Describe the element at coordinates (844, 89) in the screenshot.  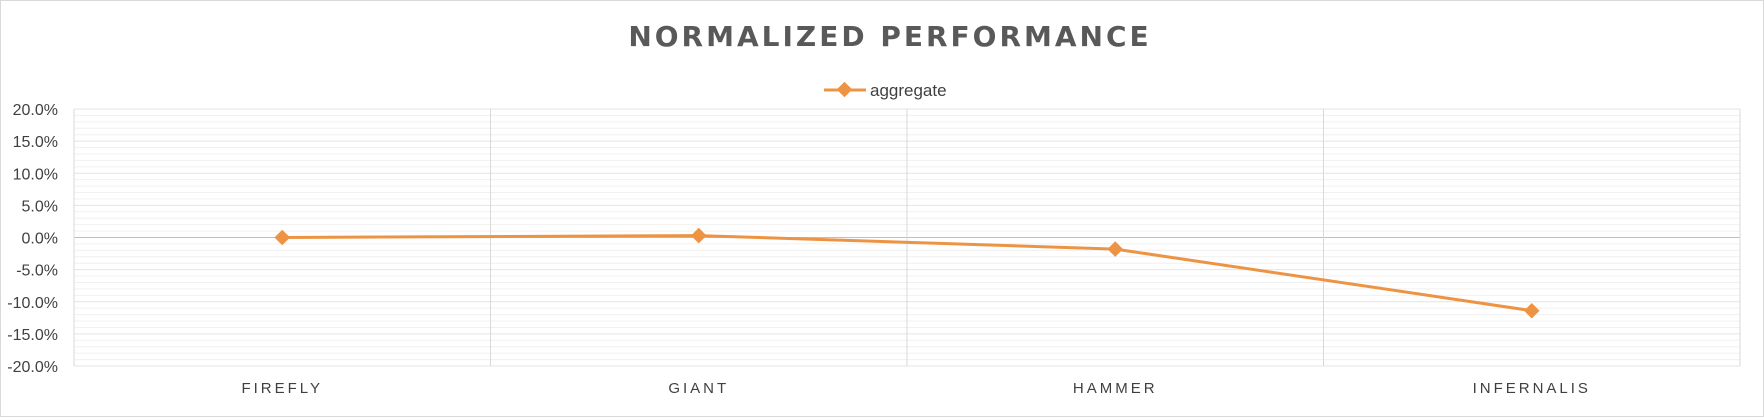
I see `legend-diamond-marker` at that location.